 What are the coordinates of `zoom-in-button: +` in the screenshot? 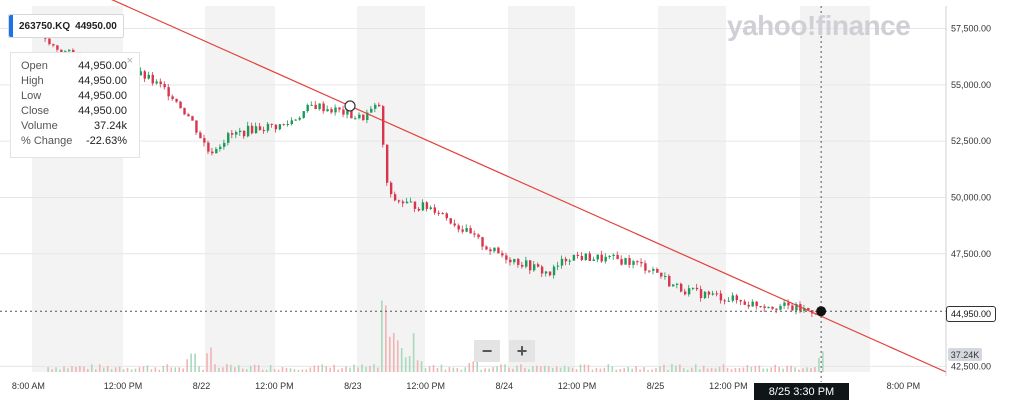 It's located at (522, 351).